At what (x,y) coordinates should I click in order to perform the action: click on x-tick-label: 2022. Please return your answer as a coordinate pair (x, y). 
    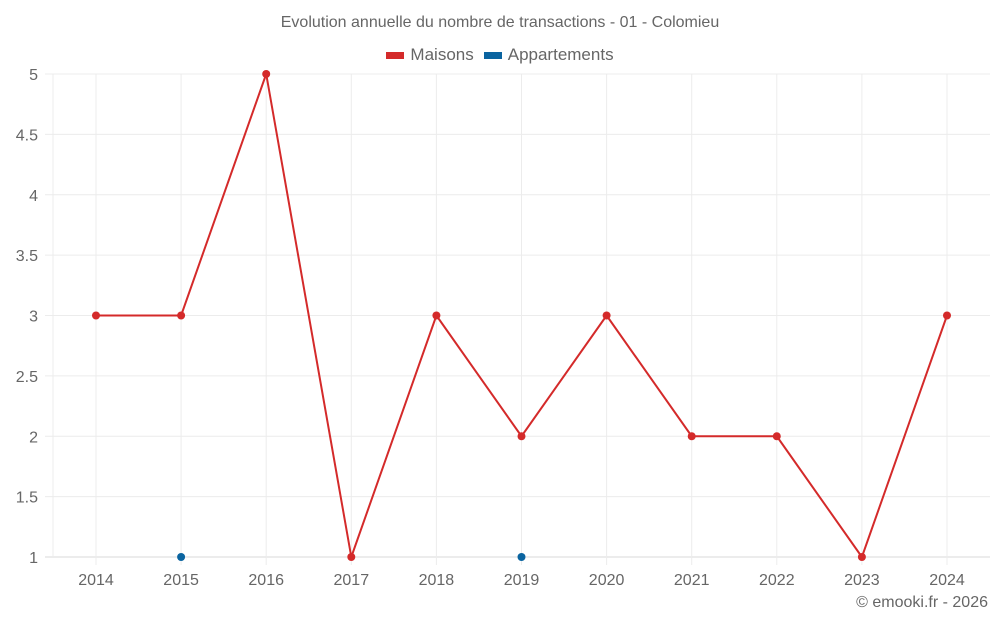
    Looking at the image, I should click on (777, 580).